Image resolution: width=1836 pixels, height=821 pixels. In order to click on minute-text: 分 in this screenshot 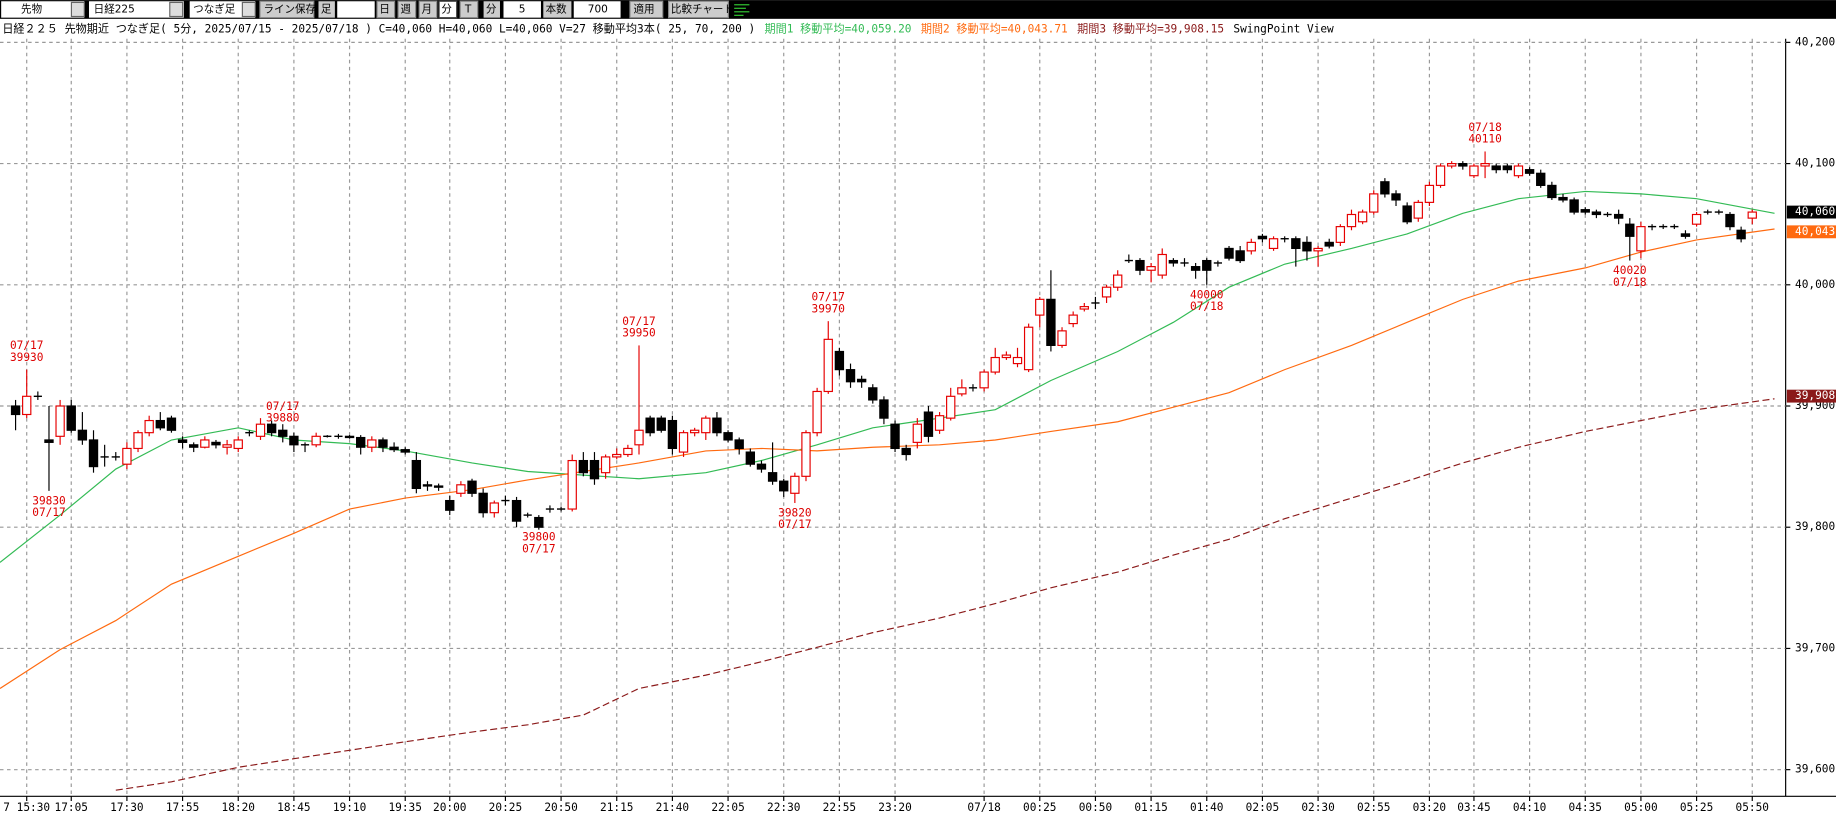, I will do `click(446, 9)`.